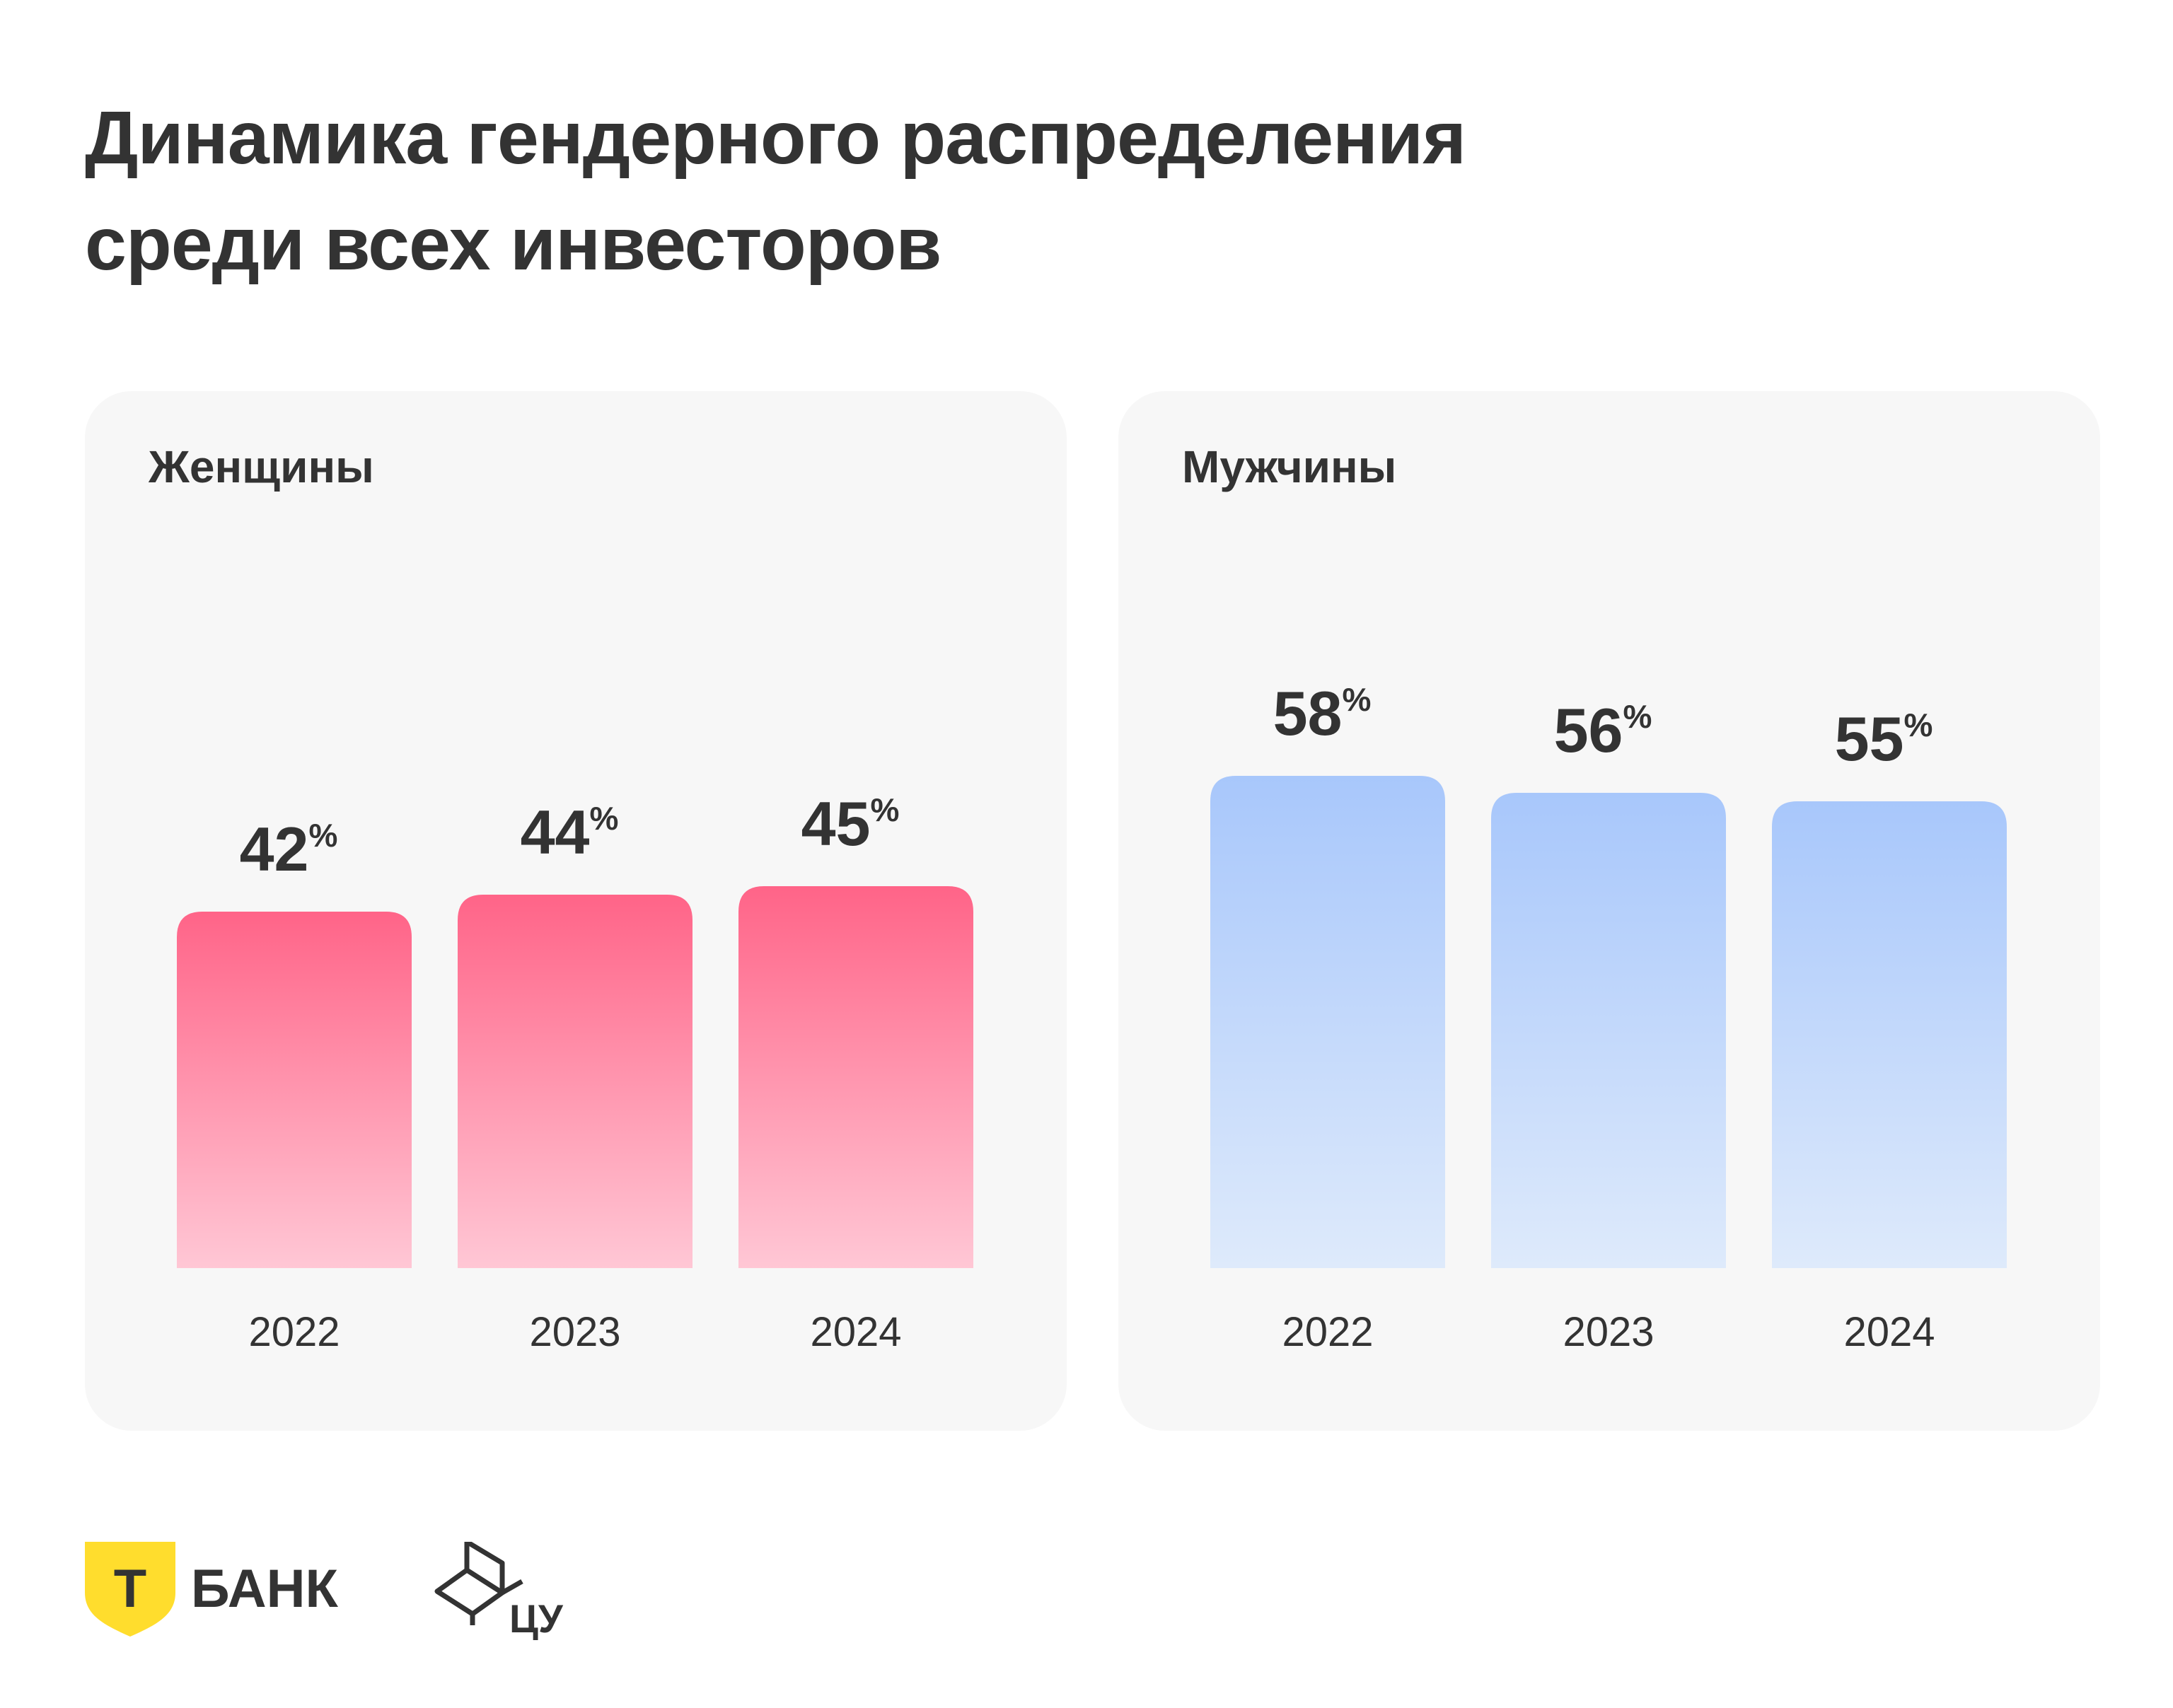 The height and width of the screenshot is (1708, 2173). I want to click on cu-logo-text: ЦУ, so click(536, 1618).